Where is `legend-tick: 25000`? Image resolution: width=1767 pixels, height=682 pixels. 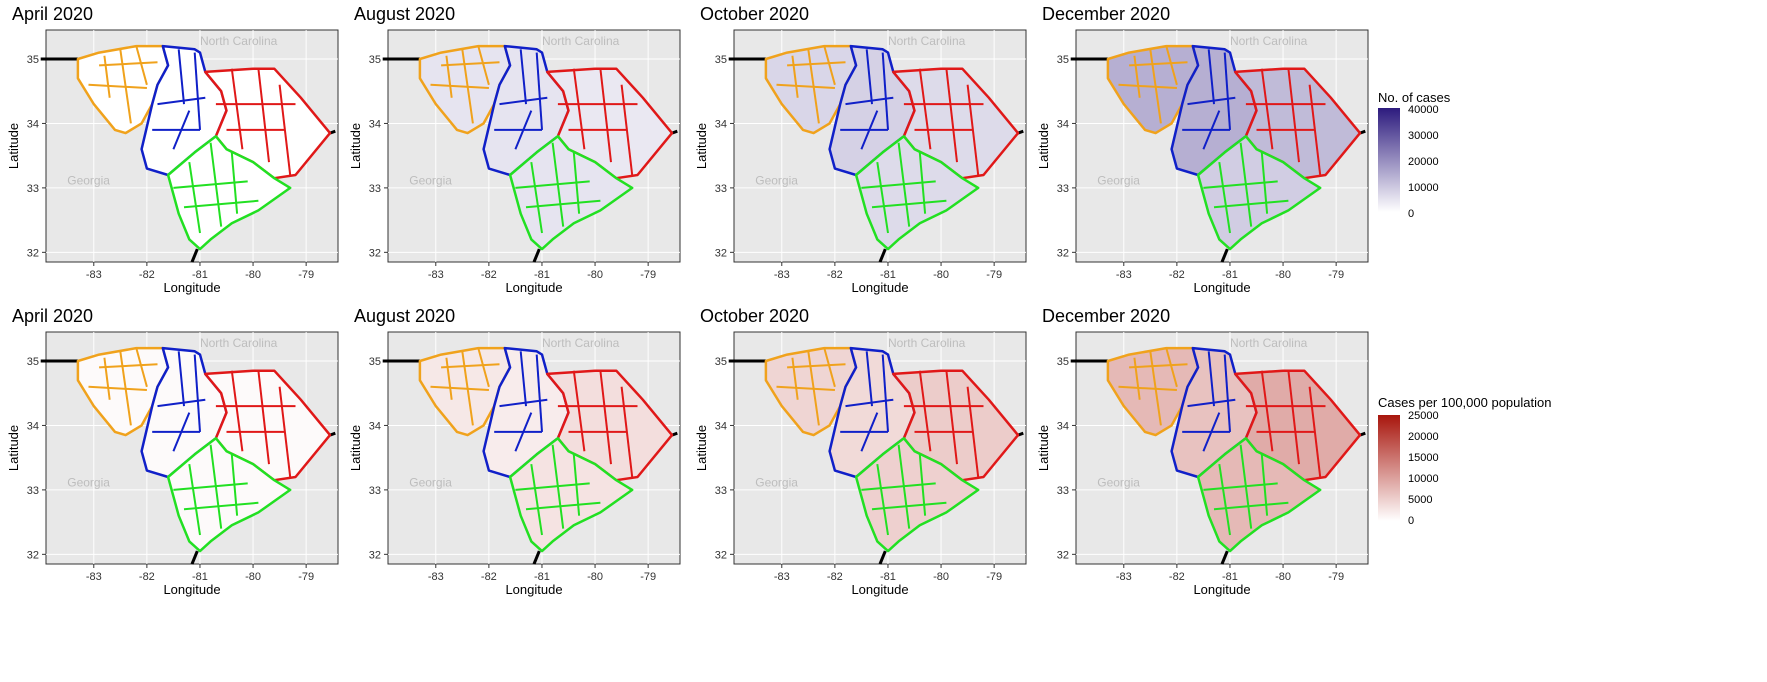 legend-tick: 25000 is located at coordinates (1423, 416).